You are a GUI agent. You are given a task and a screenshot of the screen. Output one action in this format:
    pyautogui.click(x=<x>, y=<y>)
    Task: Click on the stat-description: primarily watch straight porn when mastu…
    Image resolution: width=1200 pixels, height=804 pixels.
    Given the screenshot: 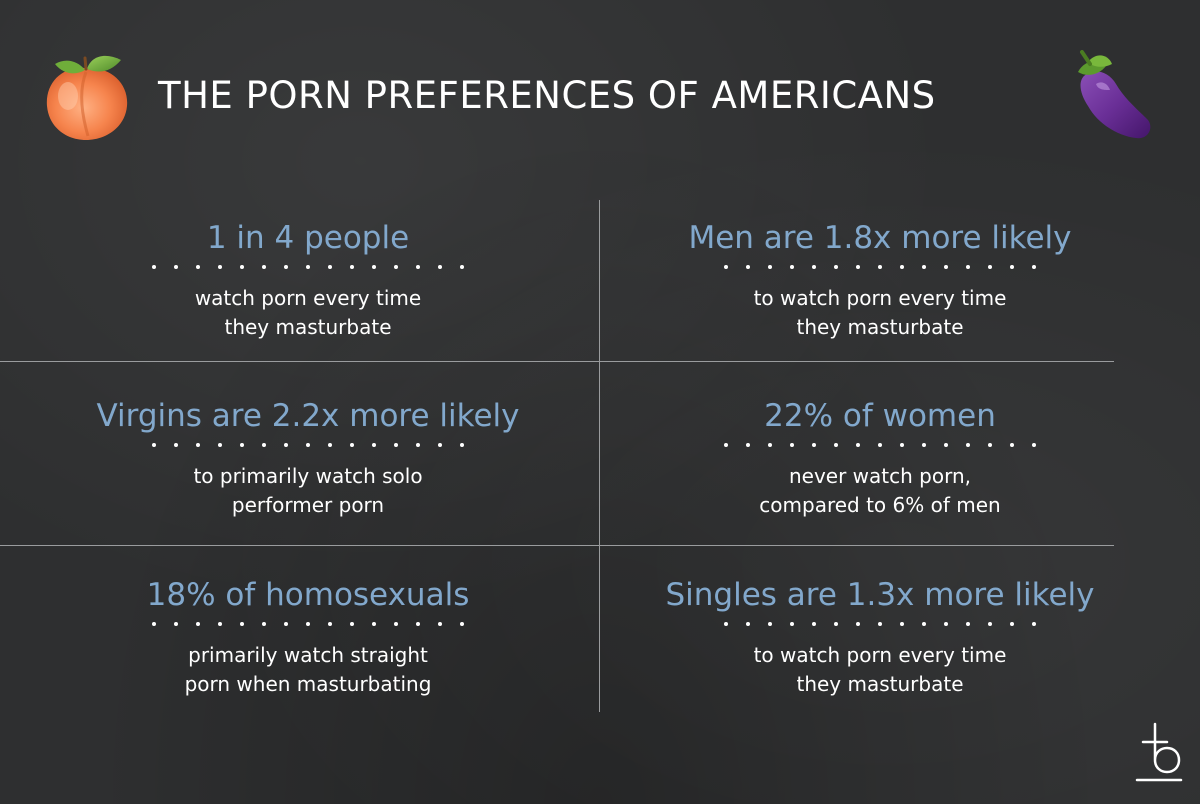 What is the action you would take?
    pyautogui.click(x=308, y=670)
    